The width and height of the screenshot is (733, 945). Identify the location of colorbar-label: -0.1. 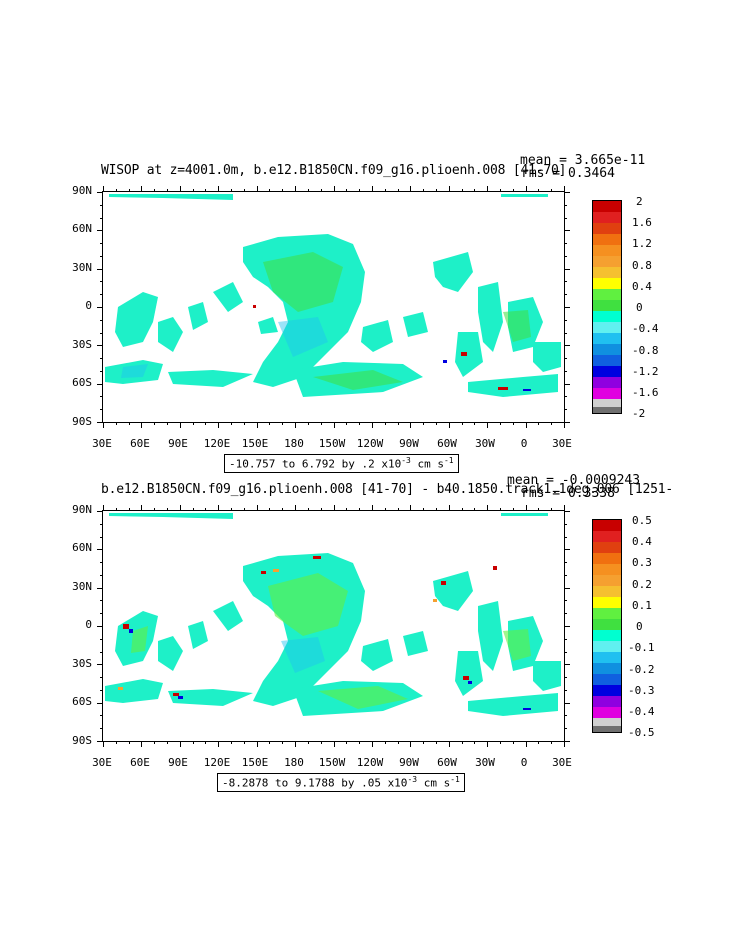
(641, 647).